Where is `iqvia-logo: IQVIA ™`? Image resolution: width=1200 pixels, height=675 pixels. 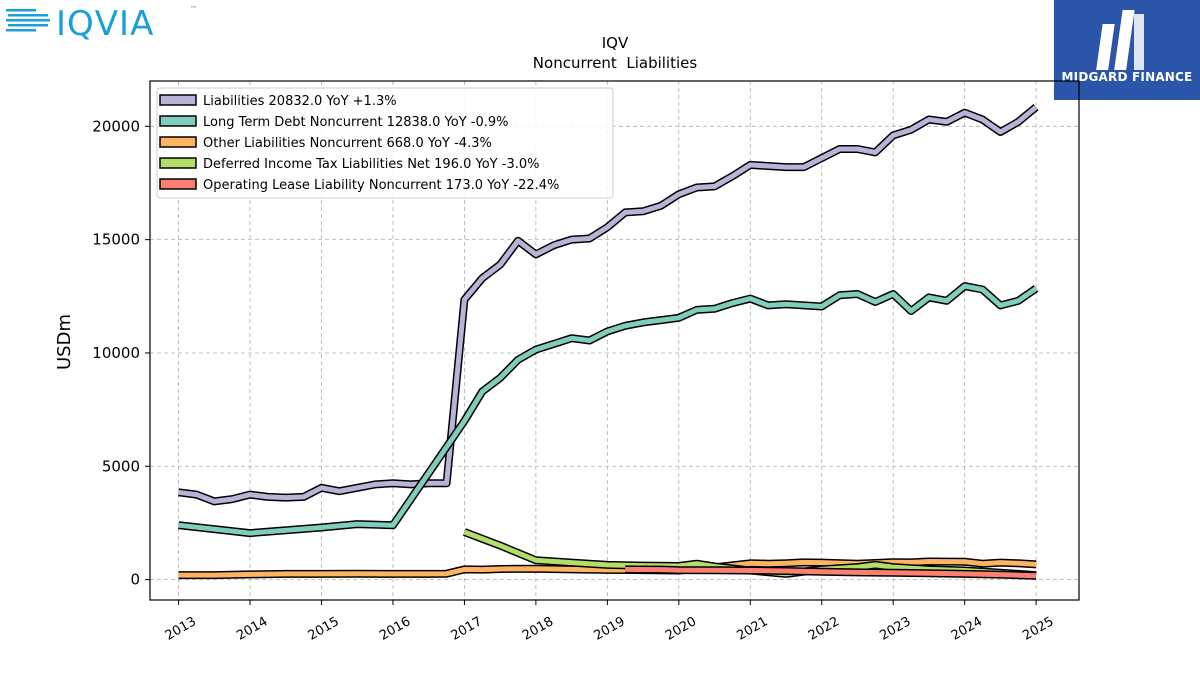 iqvia-logo: IQVIA ™ is located at coordinates (104, 24).